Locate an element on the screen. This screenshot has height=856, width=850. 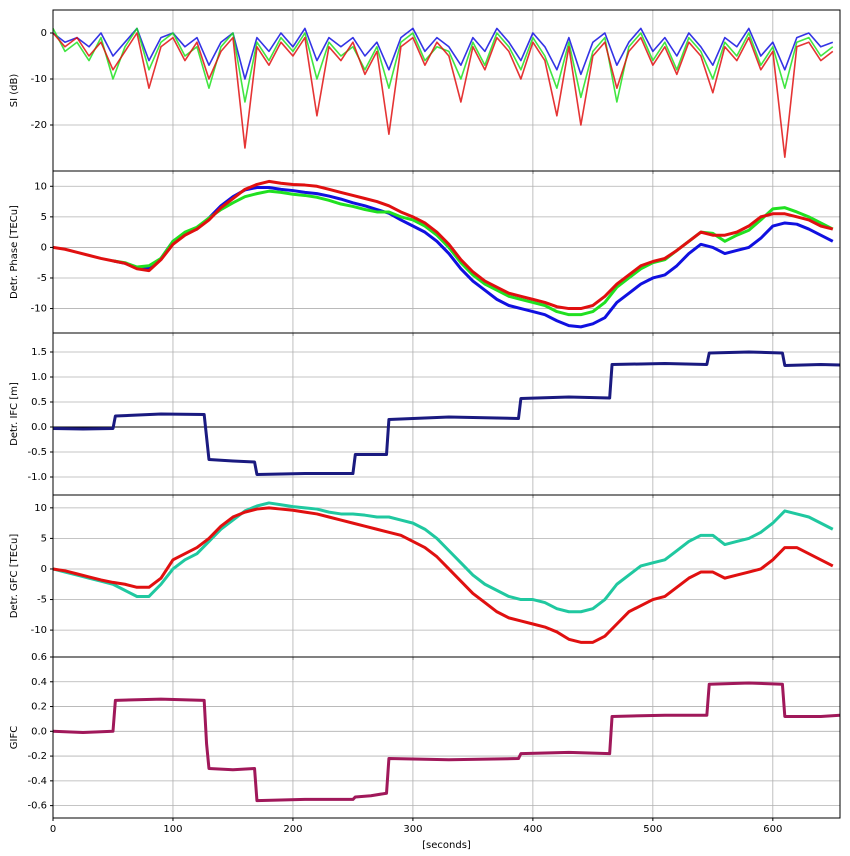
y-tick-label: 0.6 is located at coordinates (39, 657).